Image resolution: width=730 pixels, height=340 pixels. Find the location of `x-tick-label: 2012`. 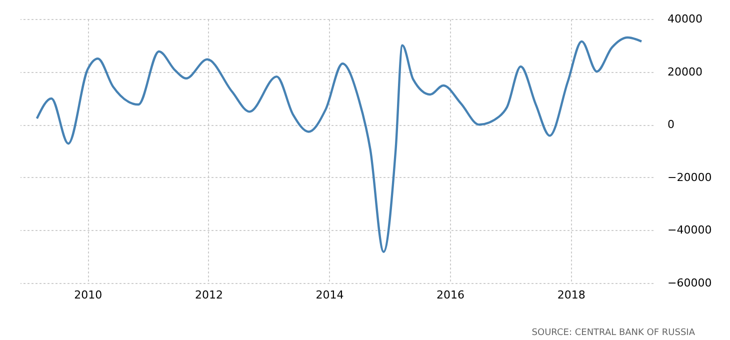

x-tick-label: 2012 is located at coordinates (208, 295).